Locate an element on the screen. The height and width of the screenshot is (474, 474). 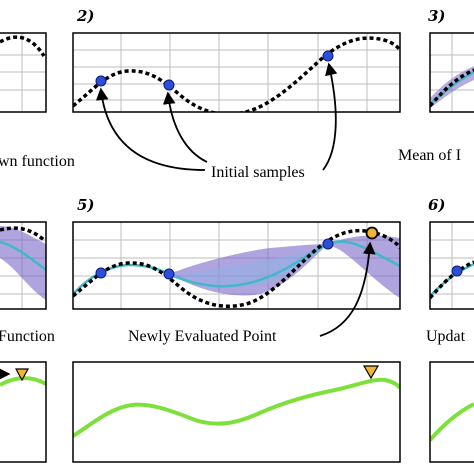
panel-5-true-function is located at coordinates (236, 268).